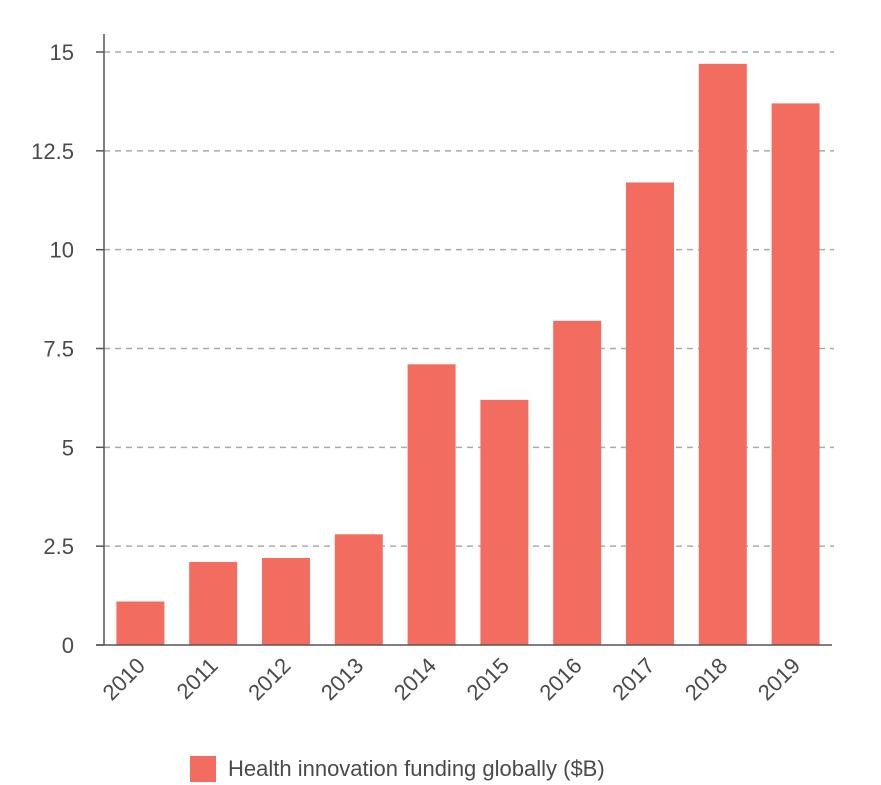 Image resolution: width=881 pixels, height=785 pixels. I want to click on y-tick-label-0: 0, so click(68, 645).